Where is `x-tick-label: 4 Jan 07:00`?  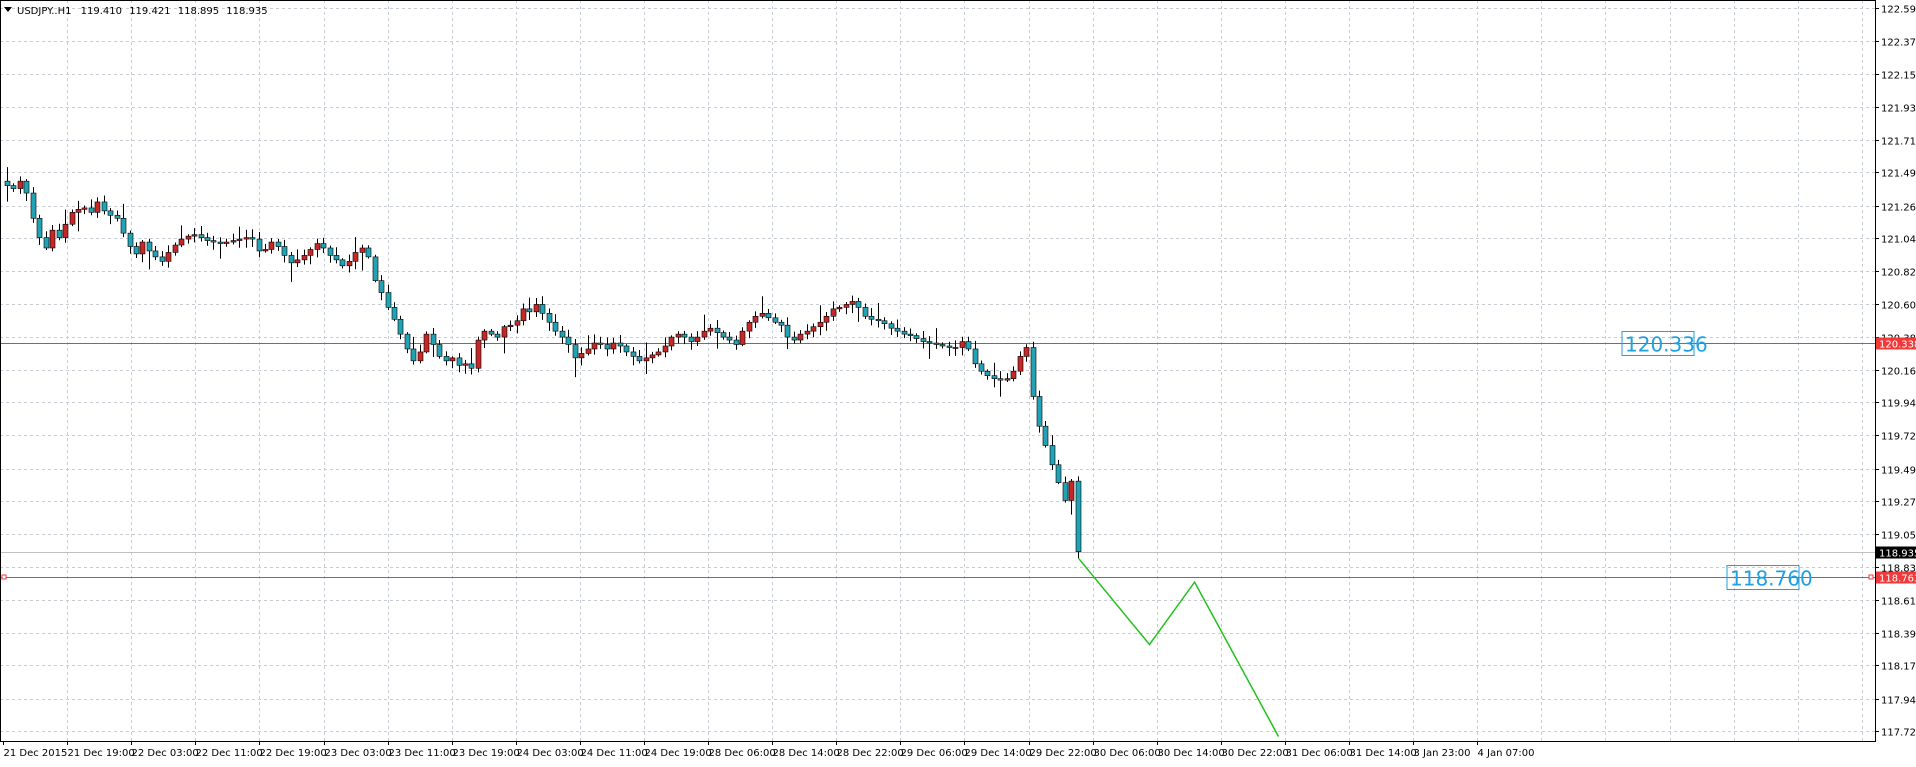 x-tick-label: 4 Jan 07:00 is located at coordinates (1506, 753).